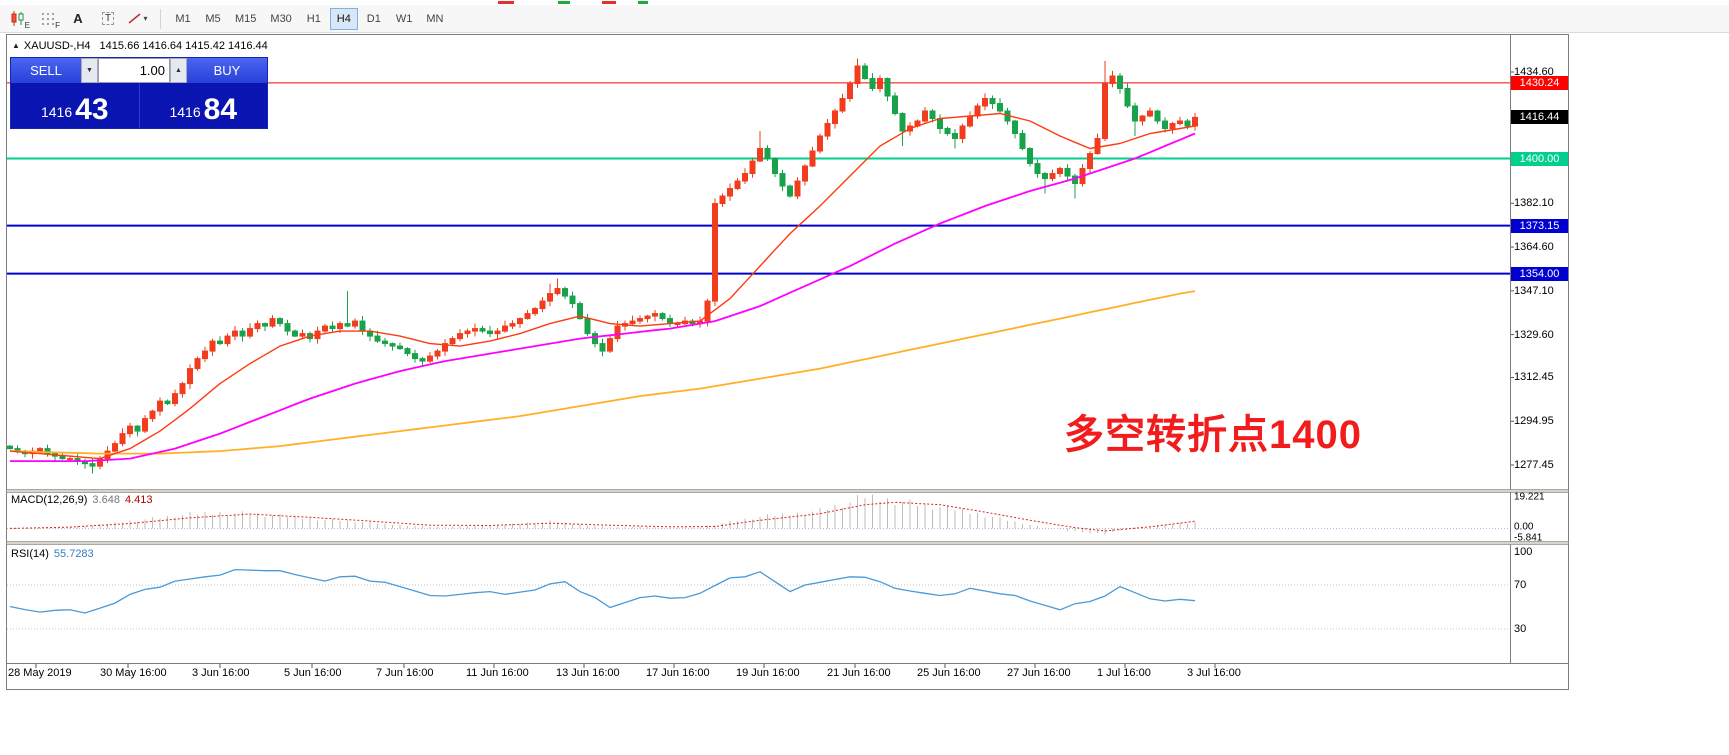 The height and width of the screenshot is (755, 1729). Describe the element at coordinates (27, 25) in the screenshot. I see `icon-sublabel: E` at that location.